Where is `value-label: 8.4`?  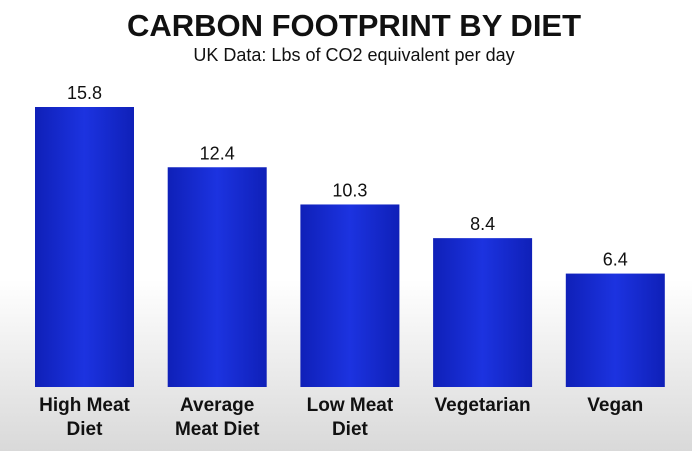
value-label: 8.4 is located at coordinates (482, 224).